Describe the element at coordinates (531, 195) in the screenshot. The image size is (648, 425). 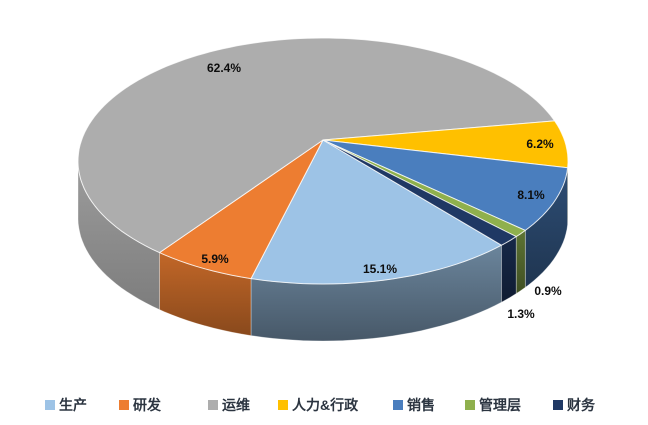
I see `slice-value-label-4: 8.1%` at that location.